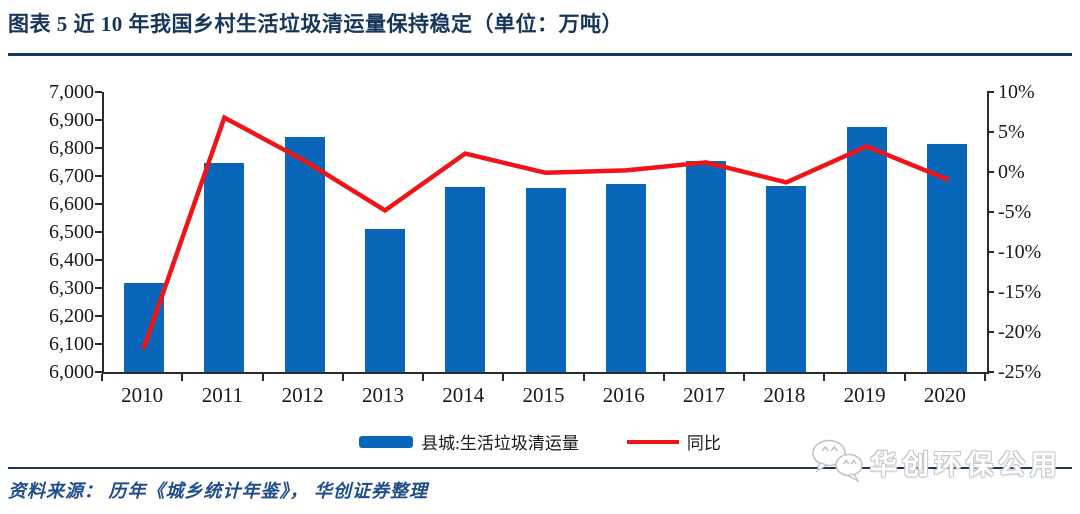  What do you see at coordinates (543, 395) in the screenshot?
I see `x-axis-label-2015: 2015` at bounding box center [543, 395].